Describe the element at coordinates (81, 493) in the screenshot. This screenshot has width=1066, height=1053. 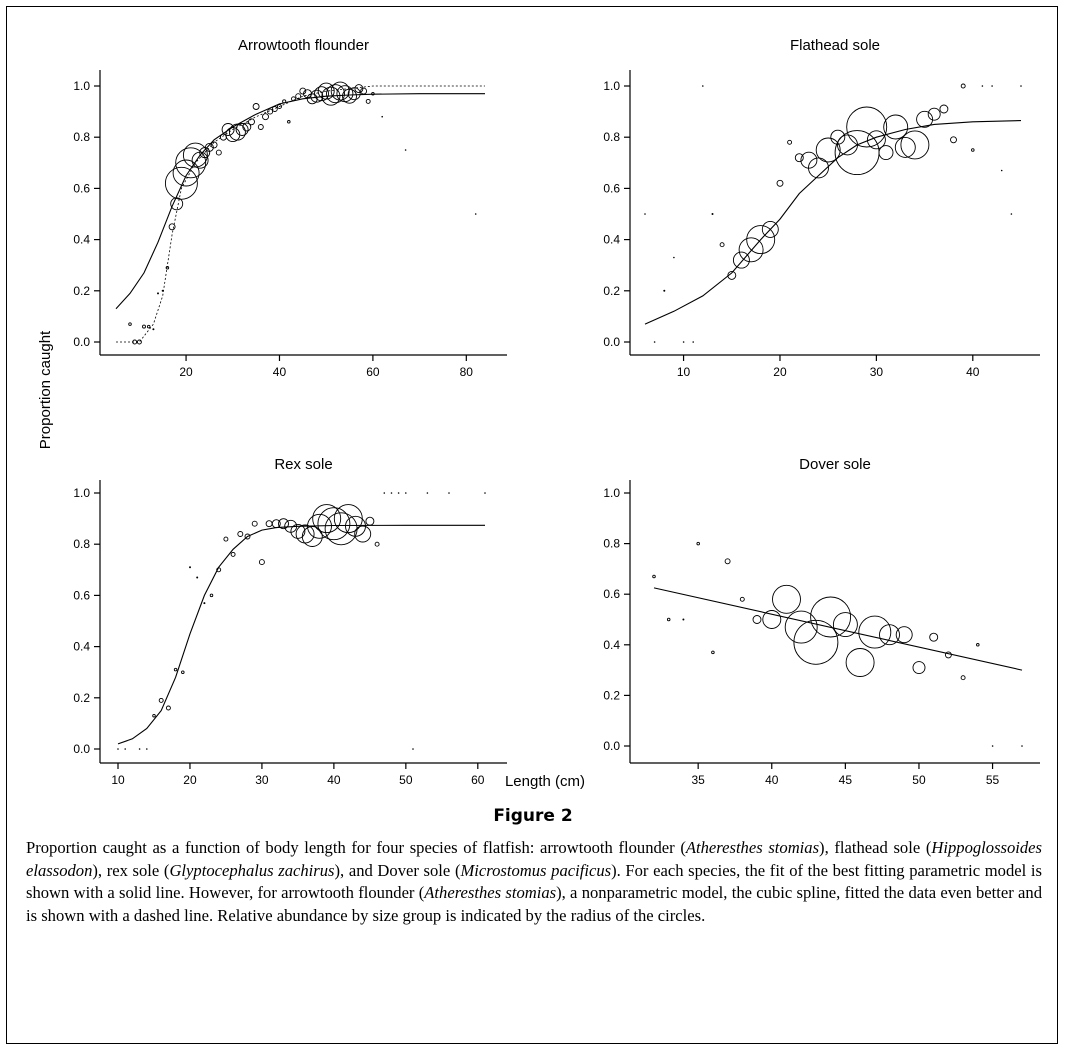
I see `rex-sole-y-tick-label: 1.0` at that location.